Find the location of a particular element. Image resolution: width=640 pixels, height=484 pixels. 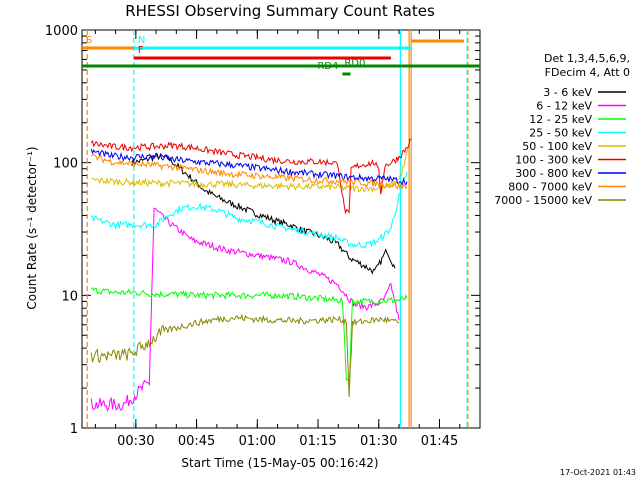

x-tick-label: 00:45 is located at coordinates (196, 441).